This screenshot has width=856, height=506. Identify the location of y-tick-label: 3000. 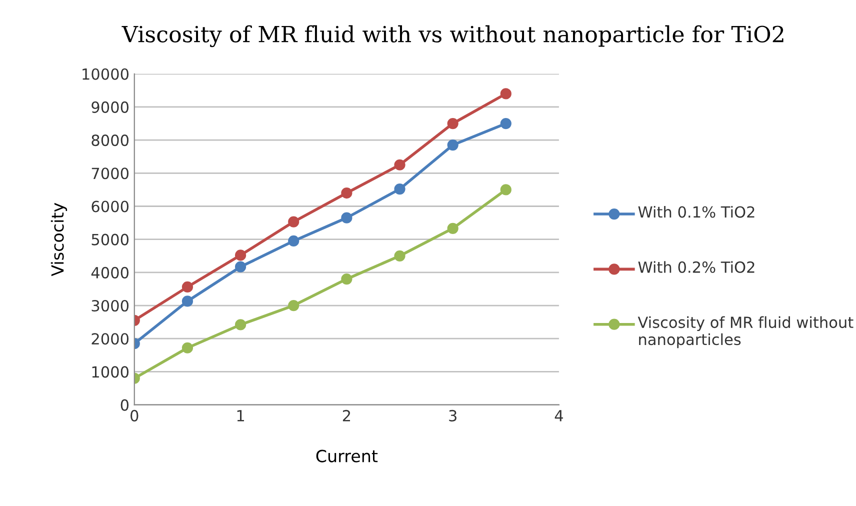
(110, 306).